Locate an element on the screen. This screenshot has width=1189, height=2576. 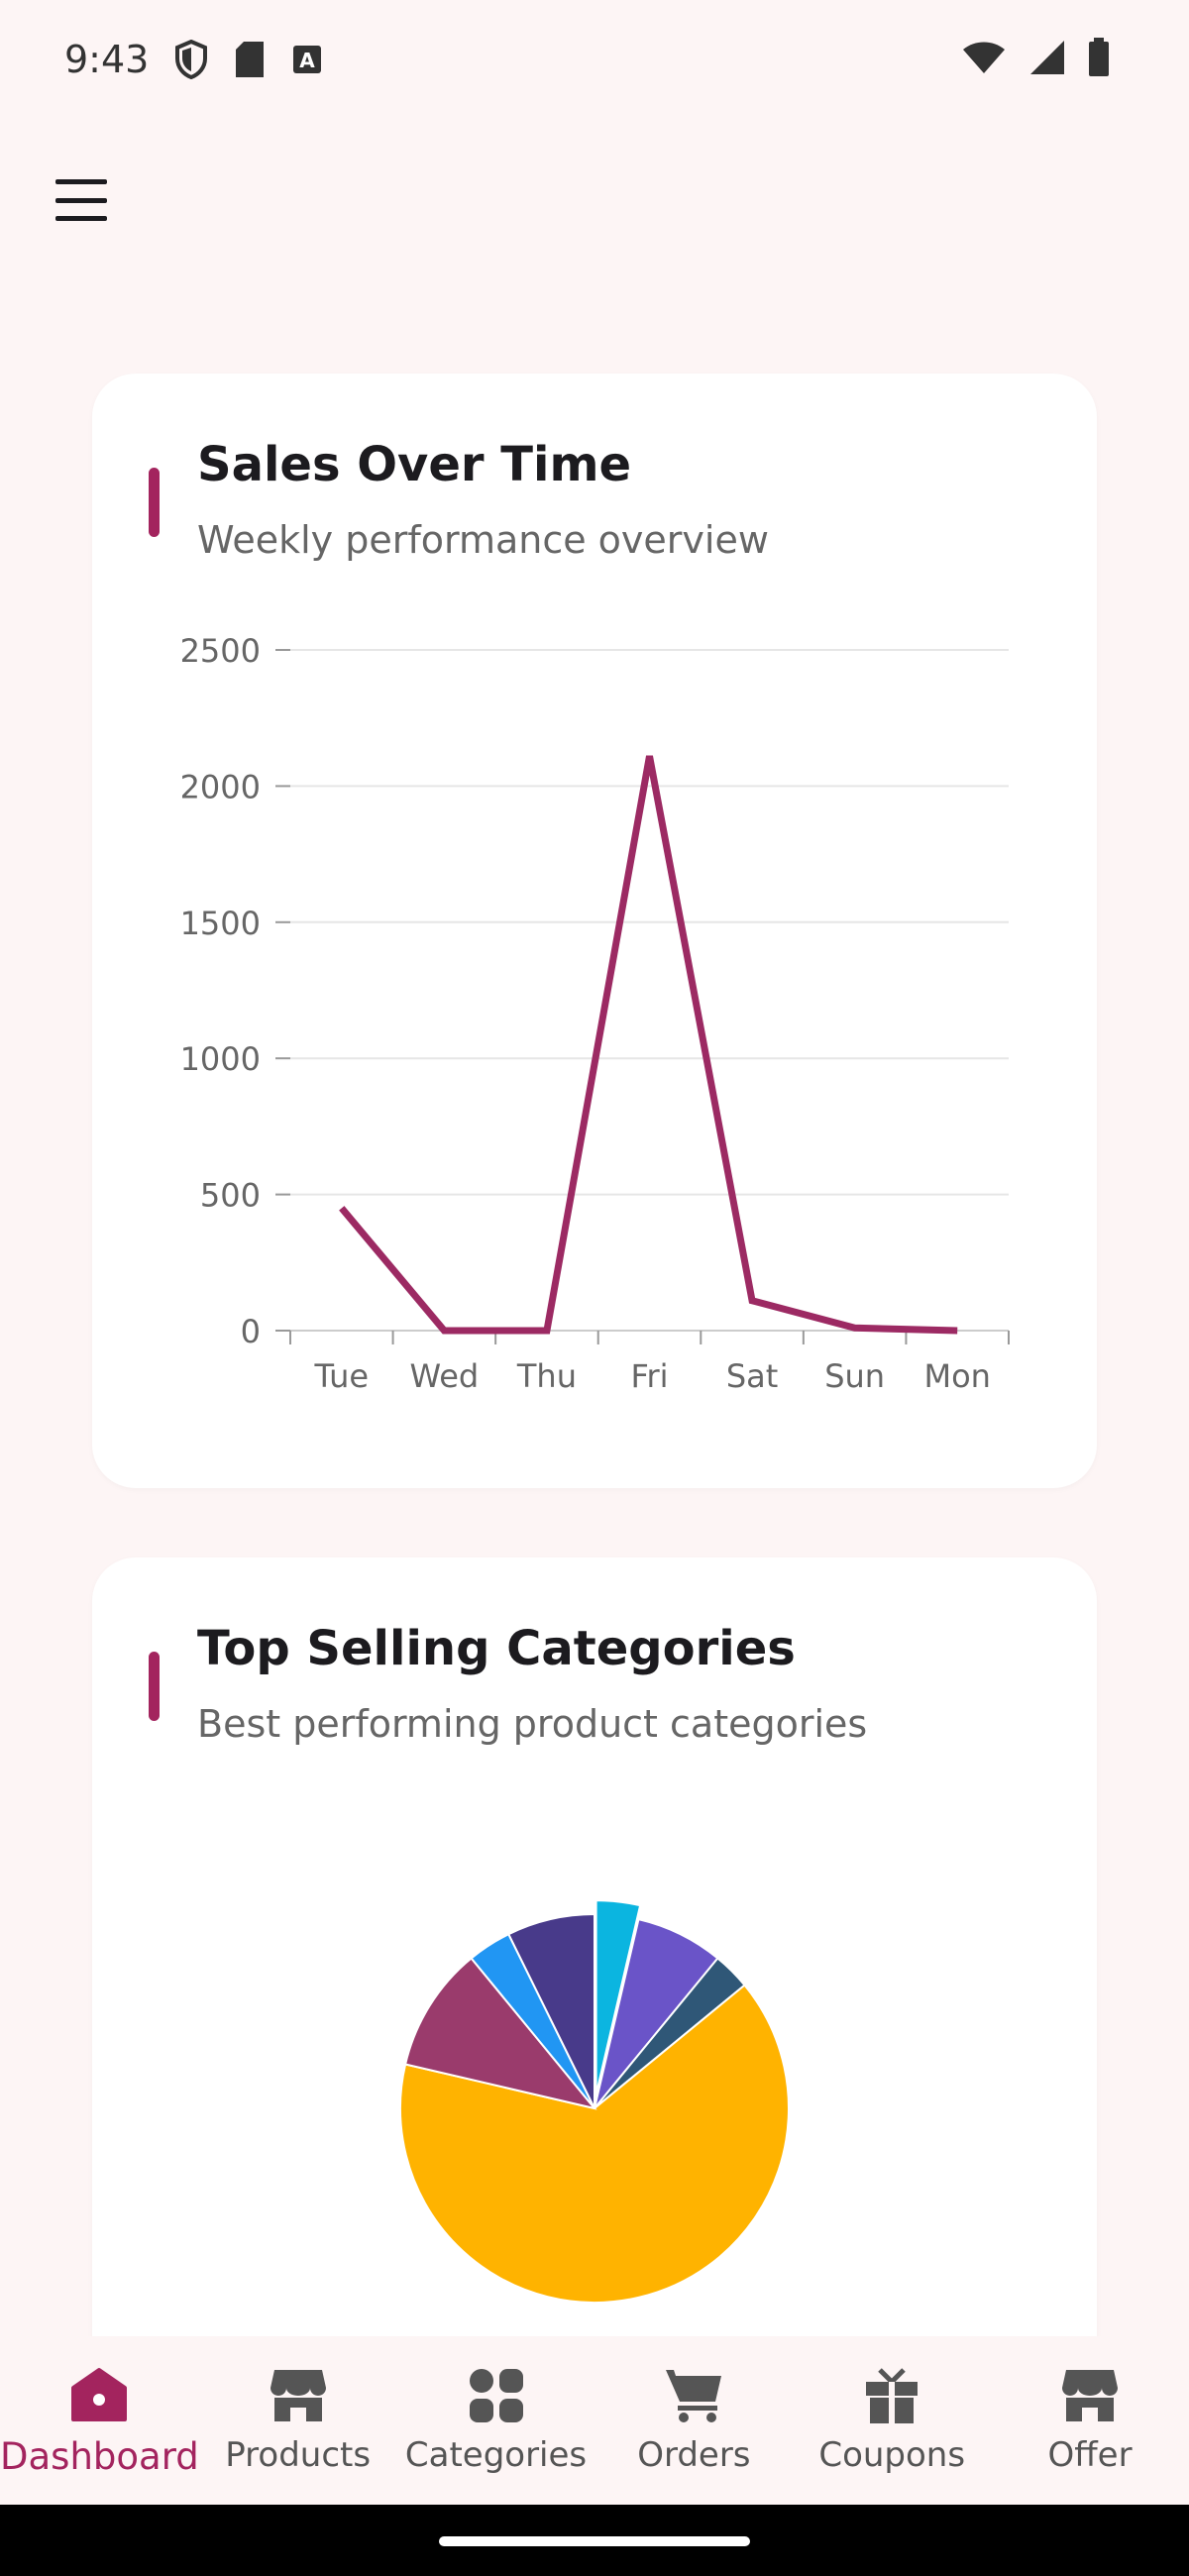
nav-item-coupons: Coupons is located at coordinates (892, 2421).